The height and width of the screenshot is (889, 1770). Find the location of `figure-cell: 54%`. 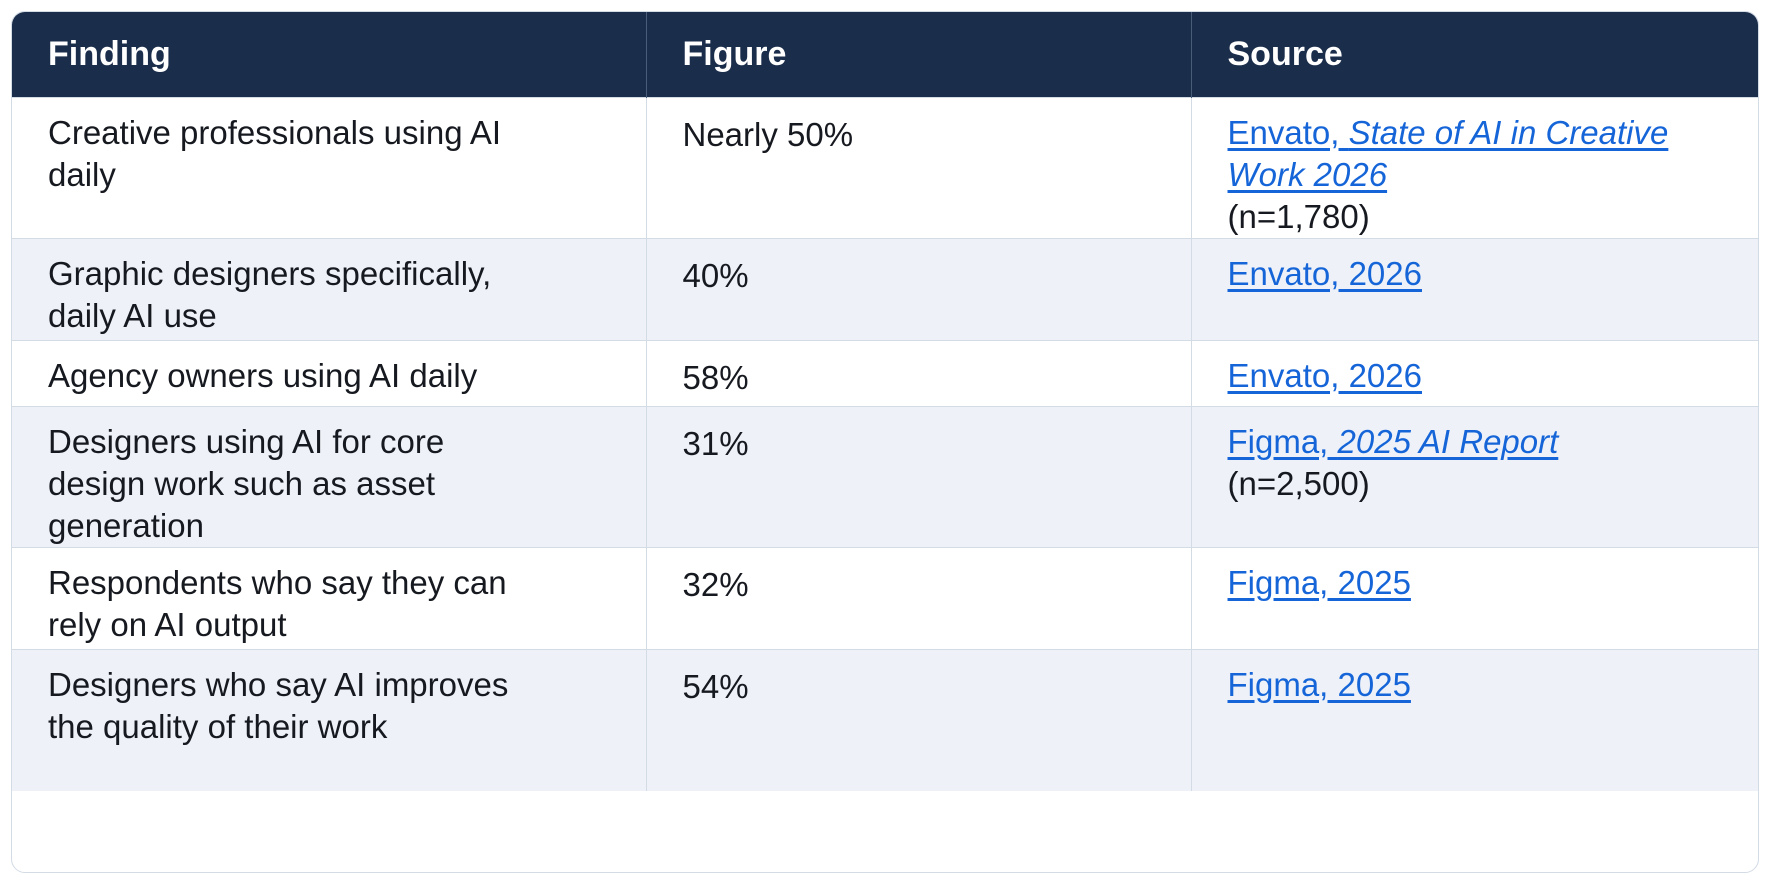

figure-cell: 54% is located at coordinates (918, 719).